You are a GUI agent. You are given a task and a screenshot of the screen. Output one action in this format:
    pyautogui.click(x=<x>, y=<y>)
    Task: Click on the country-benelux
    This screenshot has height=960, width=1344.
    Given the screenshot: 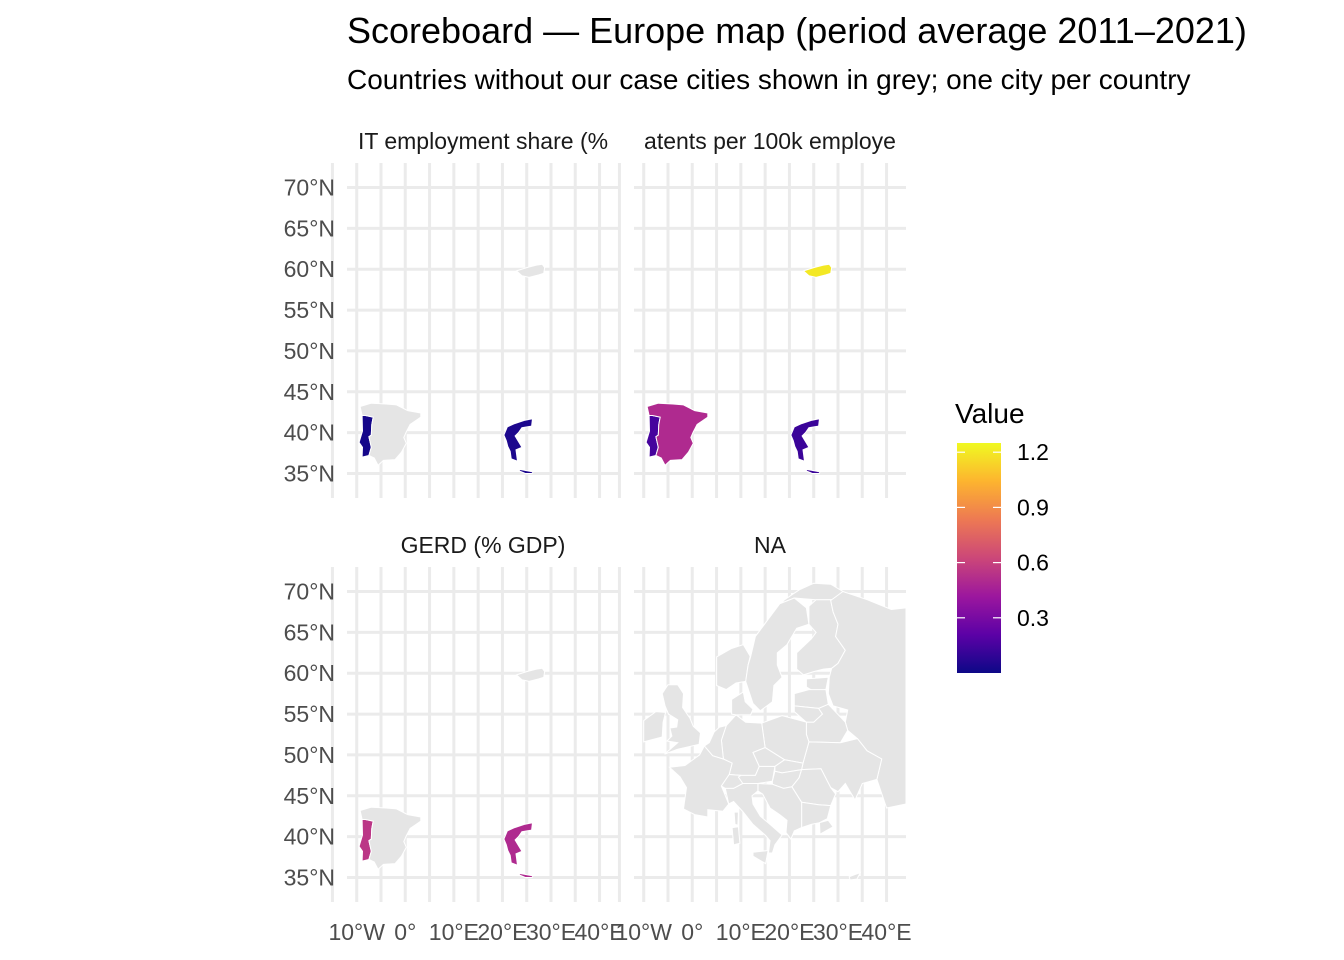 What is the action you would take?
    pyautogui.click(x=715, y=742)
    